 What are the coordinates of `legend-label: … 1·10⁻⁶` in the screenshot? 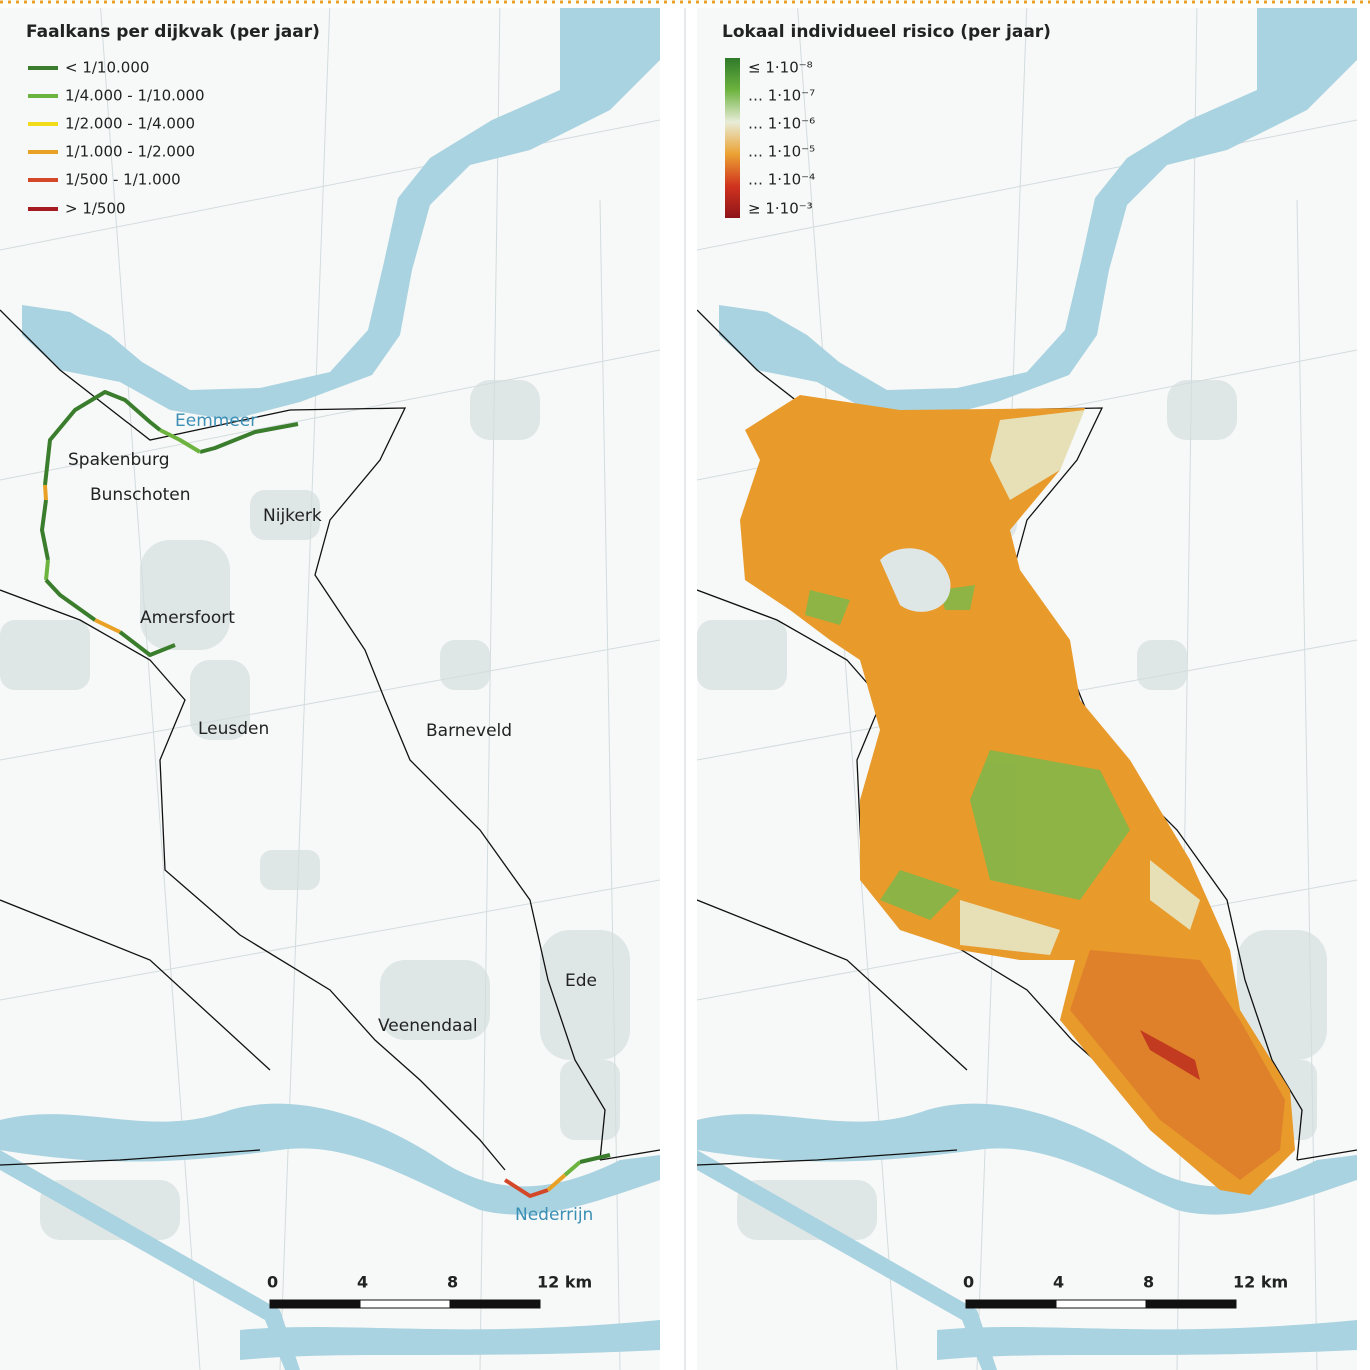 It's located at (781, 124).